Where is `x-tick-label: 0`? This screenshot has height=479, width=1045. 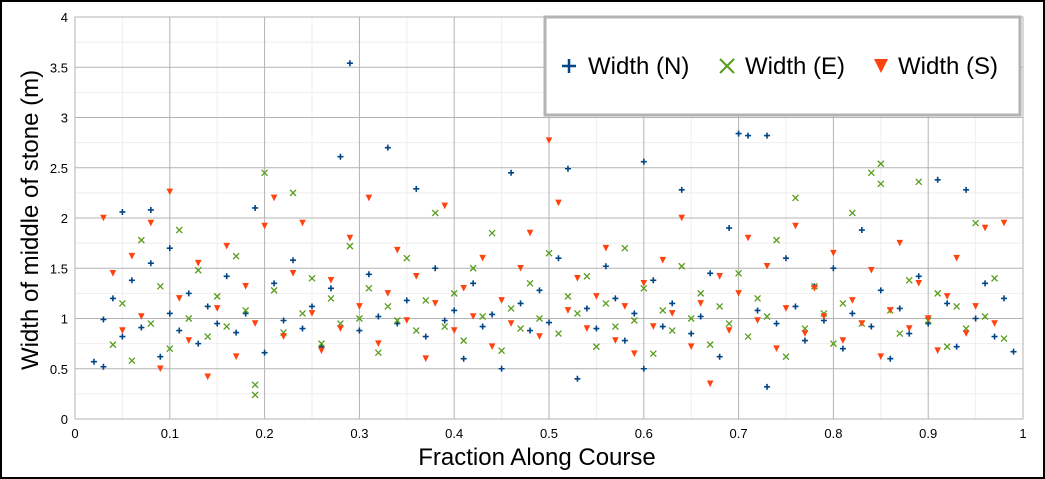
x-tick-label: 0 is located at coordinates (74, 433).